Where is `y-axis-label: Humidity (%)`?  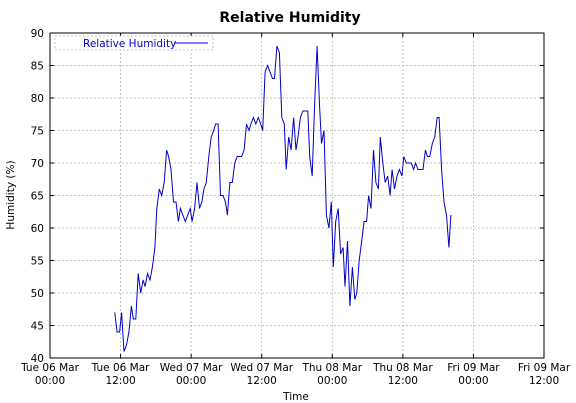
y-axis-label: Humidity (%) is located at coordinates (11, 194).